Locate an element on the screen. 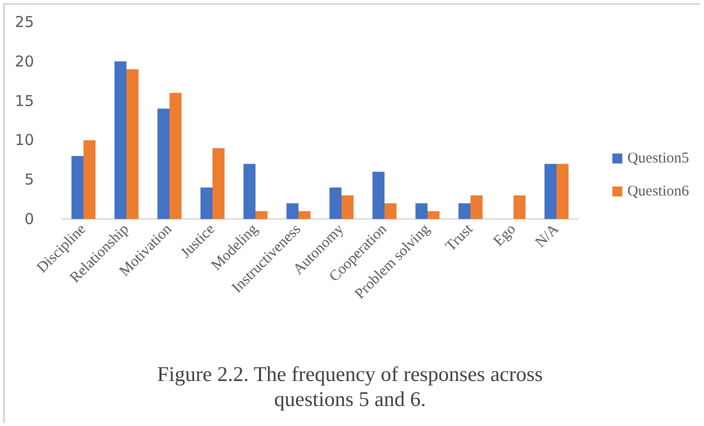  x-tick-label: Trust is located at coordinates (459, 237).